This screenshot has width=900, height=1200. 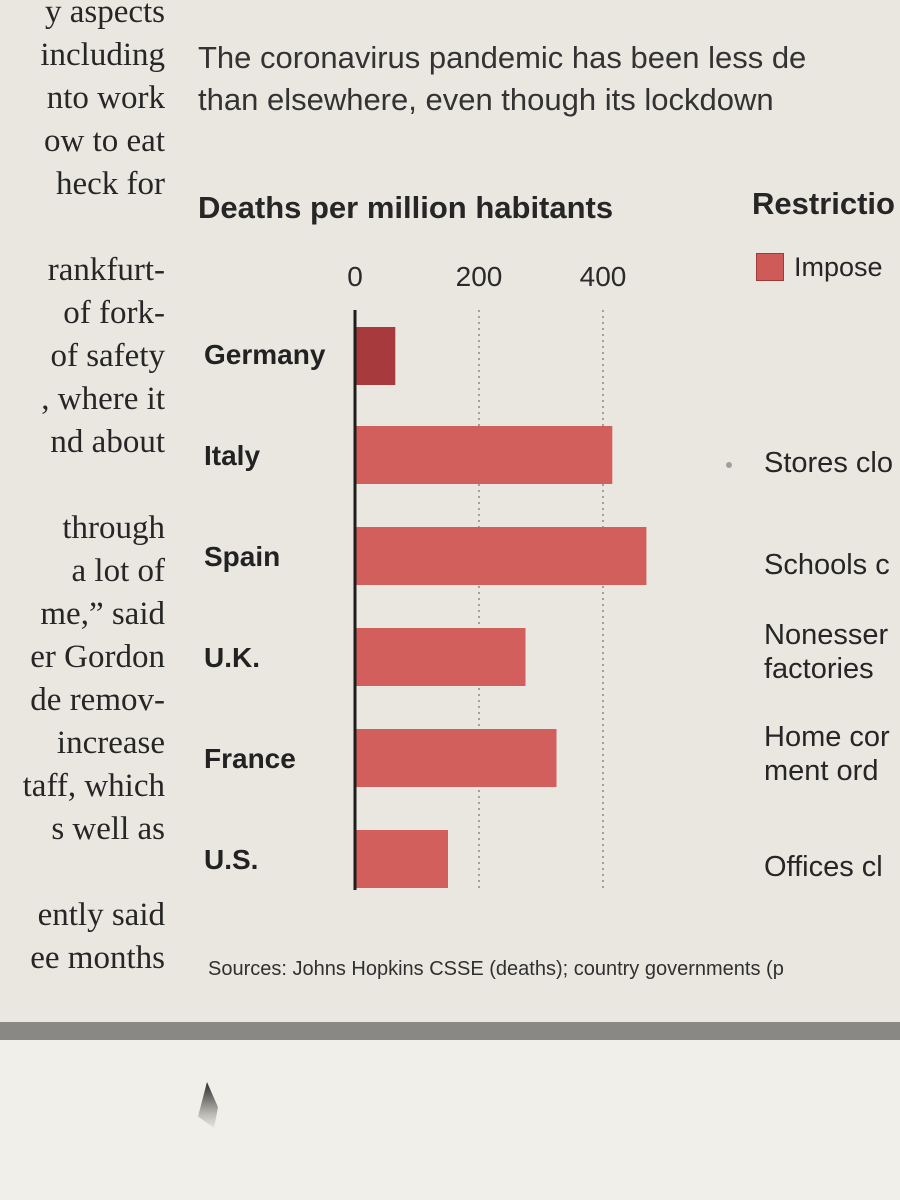 What do you see at coordinates (827, 754) in the screenshot?
I see `event-home-confinement: Home cor ment ord` at bounding box center [827, 754].